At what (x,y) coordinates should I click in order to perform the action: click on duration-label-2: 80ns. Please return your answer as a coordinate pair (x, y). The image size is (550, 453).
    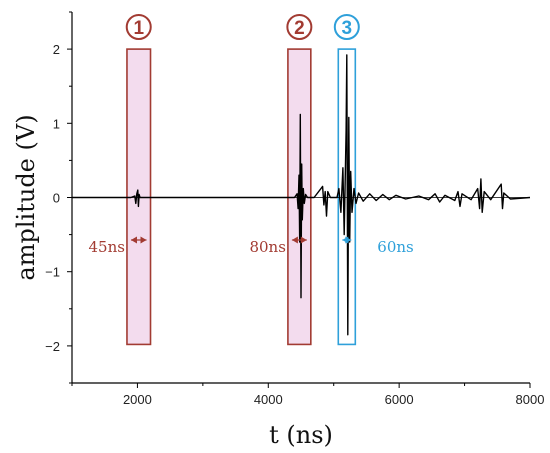
    Looking at the image, I should click on (267, 247).